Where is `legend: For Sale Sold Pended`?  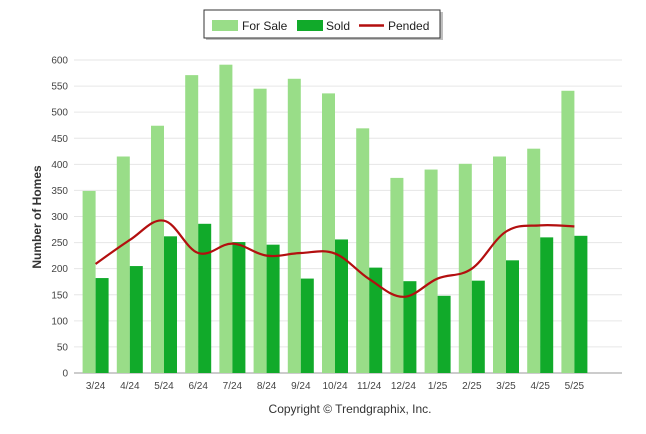
legend: For Sale Sold Pended is located at coordinates (323, 24).